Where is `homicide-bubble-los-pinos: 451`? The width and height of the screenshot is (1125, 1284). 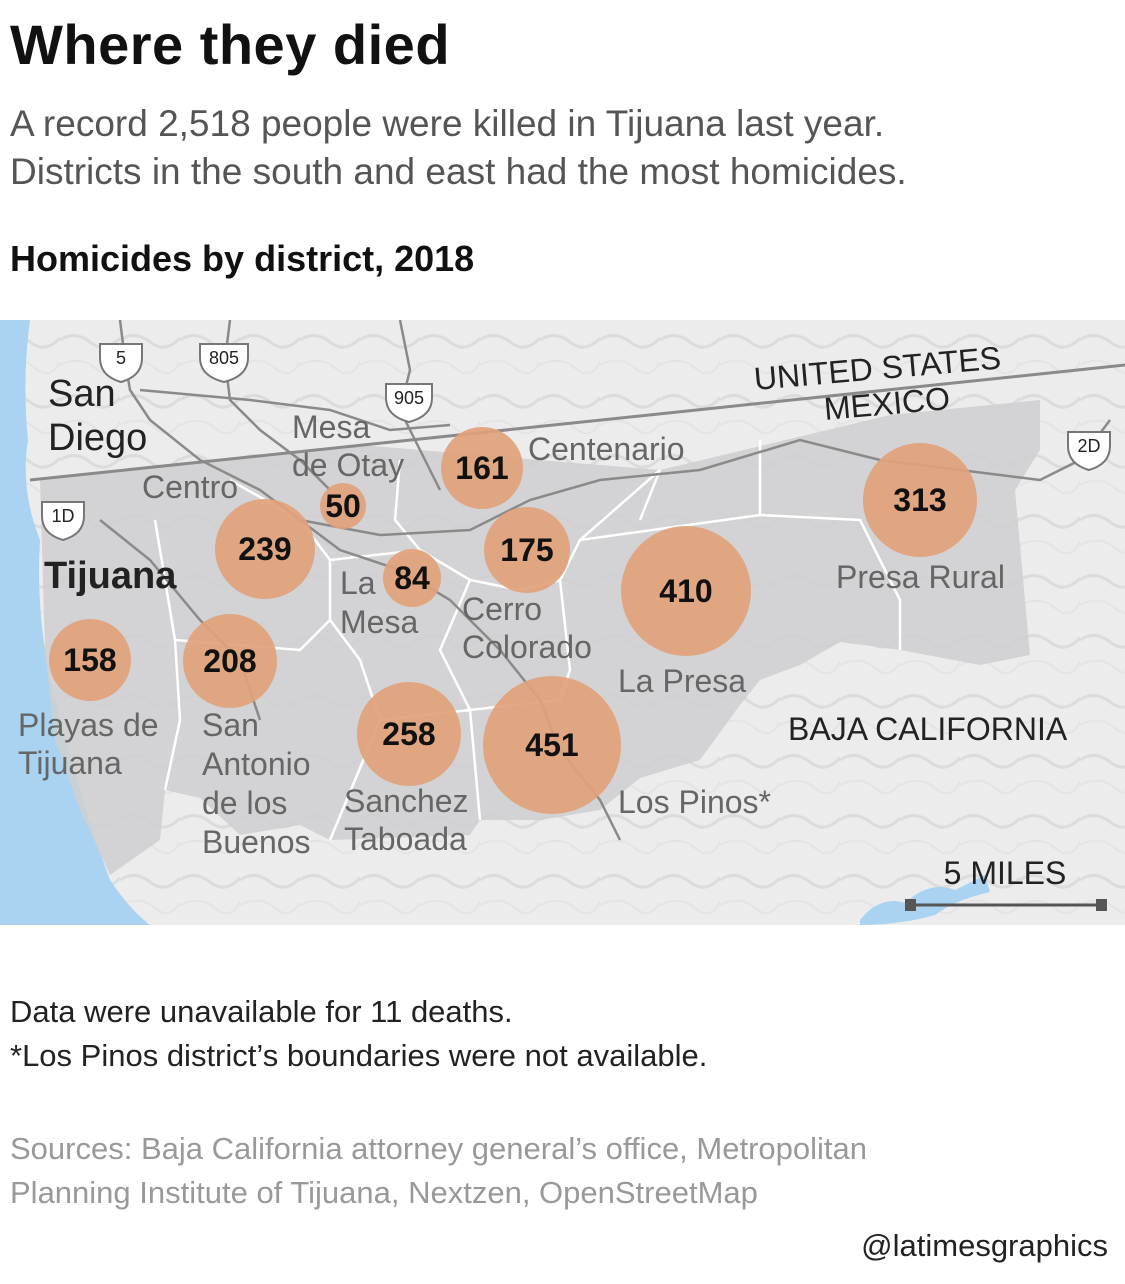 homicide-bubble-los-pinos: 451 is located at coordinates (552, 745).